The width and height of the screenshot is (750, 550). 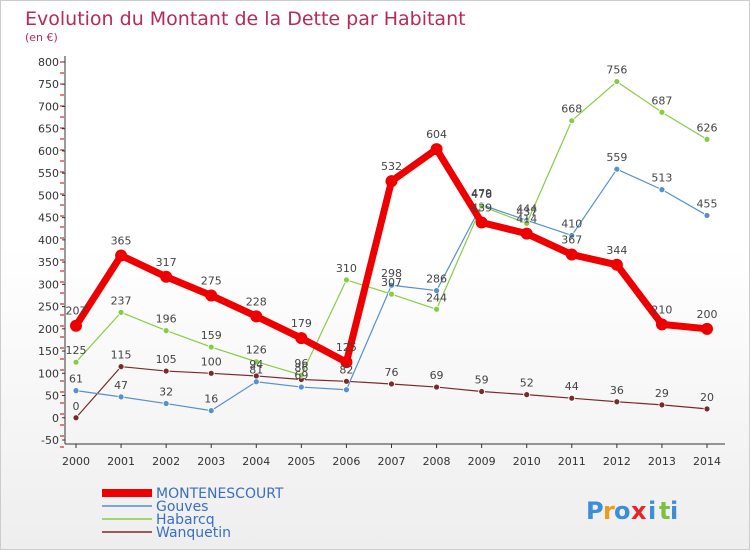 I want to click on data-label-montenescourt: 200, so click(x=707, y=314).